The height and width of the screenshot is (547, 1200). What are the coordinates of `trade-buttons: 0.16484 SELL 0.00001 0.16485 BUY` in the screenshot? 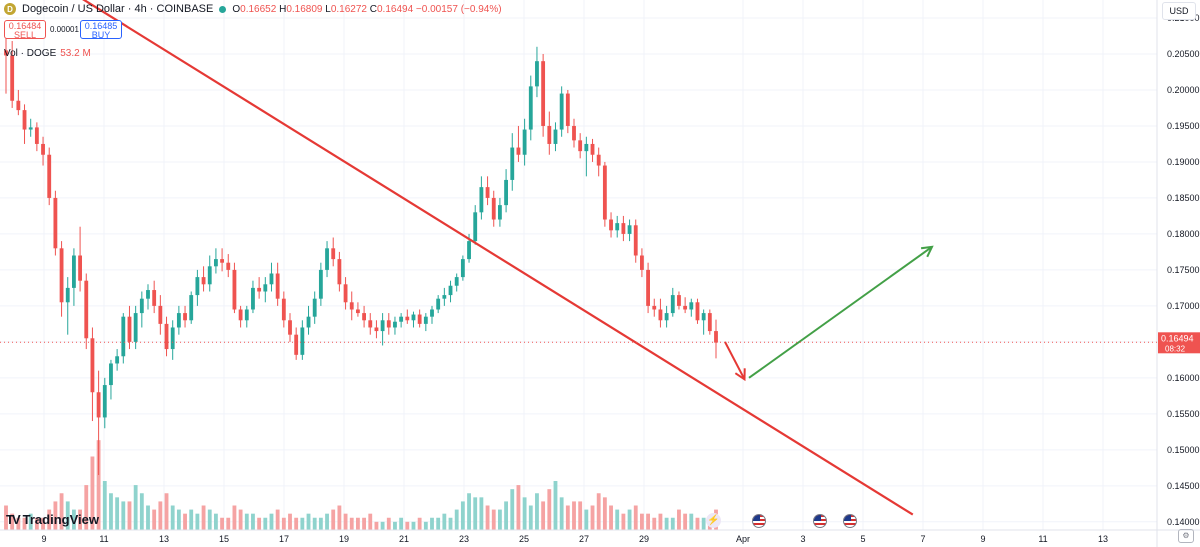 It's located at (63, 30).